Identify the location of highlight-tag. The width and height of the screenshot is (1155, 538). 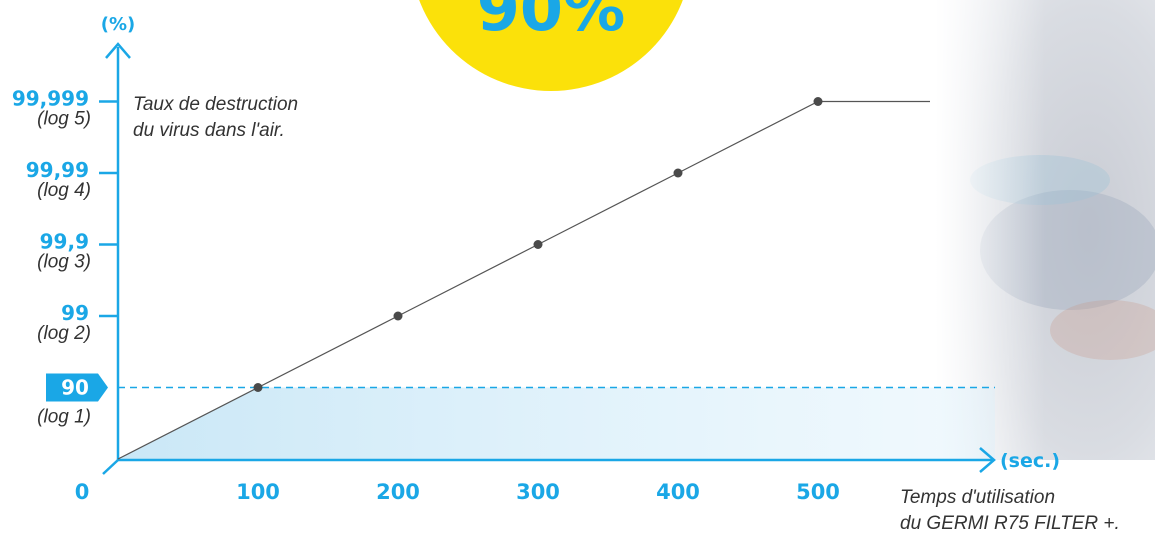
(77, 387).